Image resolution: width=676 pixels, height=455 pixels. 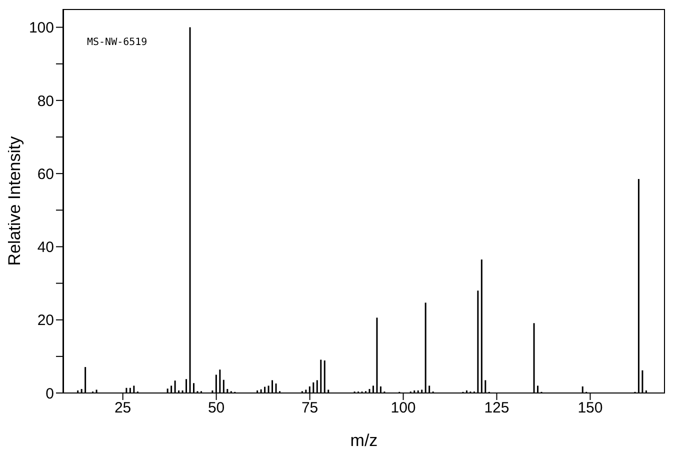 What do you see at coordinates (123, 408) in the screenshot?
I see `x-tick-label: 25` at bounding box center [123, 408].